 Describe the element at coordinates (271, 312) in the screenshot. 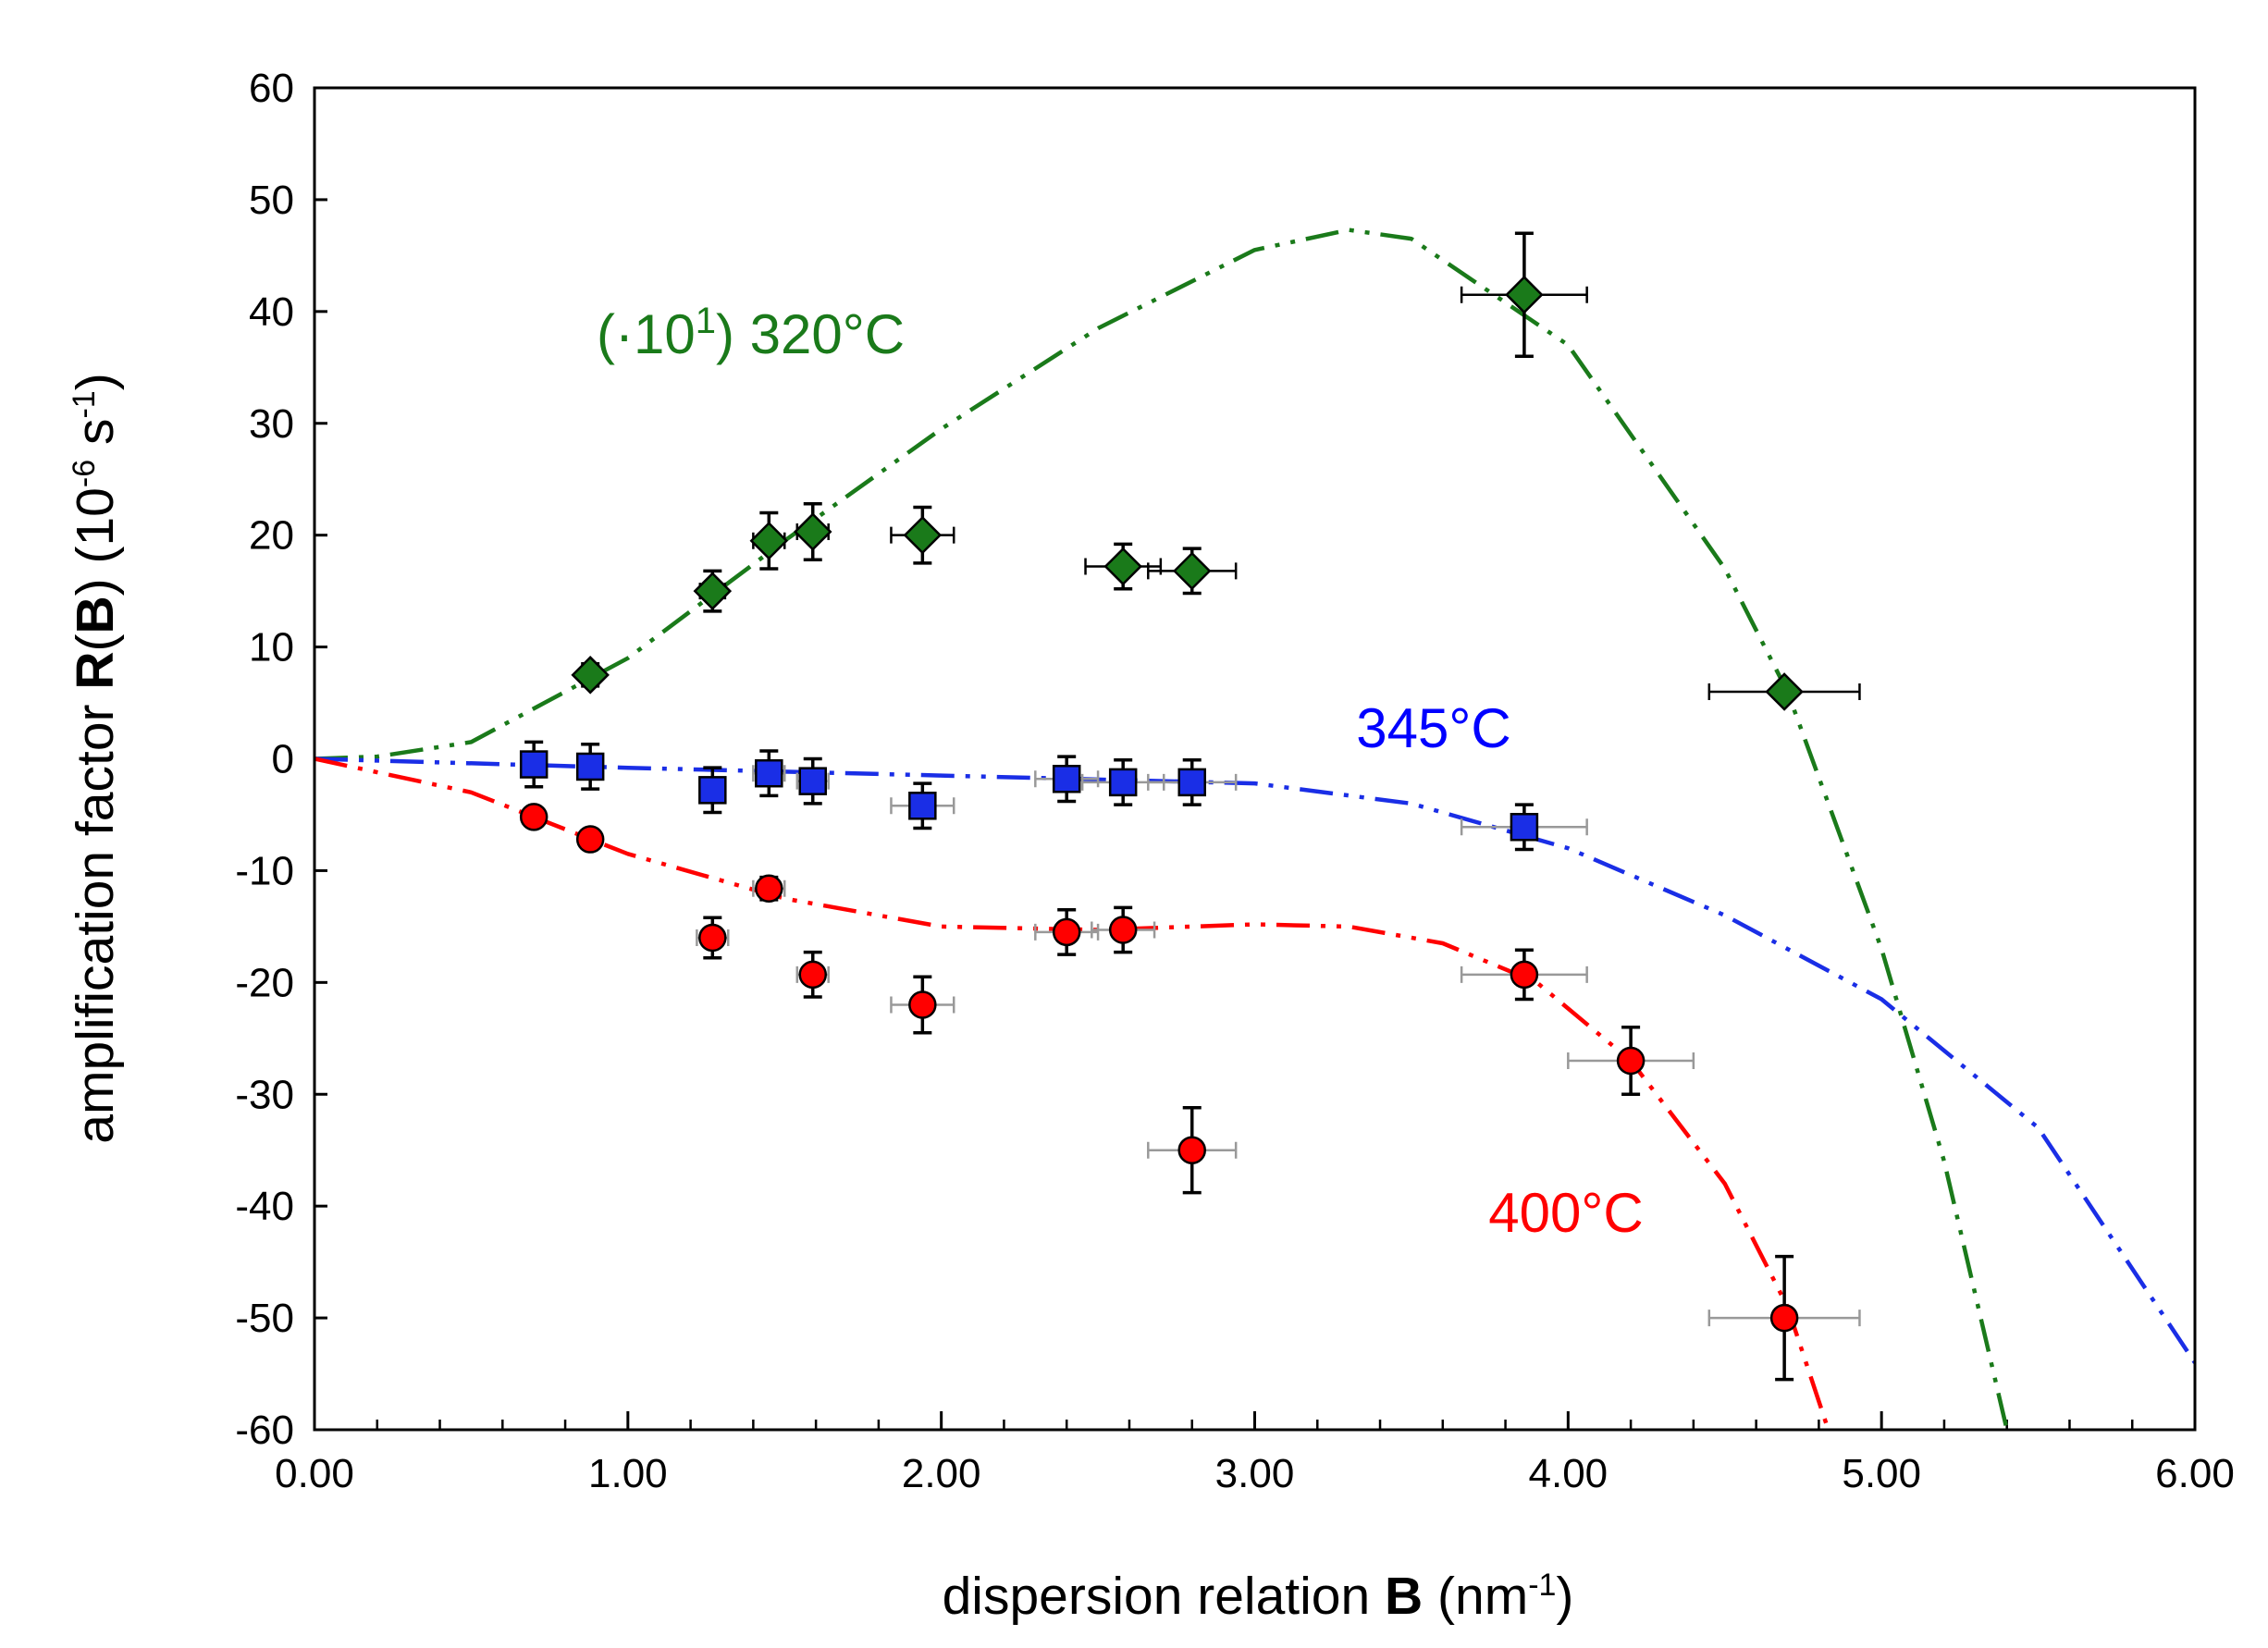

I see `y-tick-label: 40` at that location.